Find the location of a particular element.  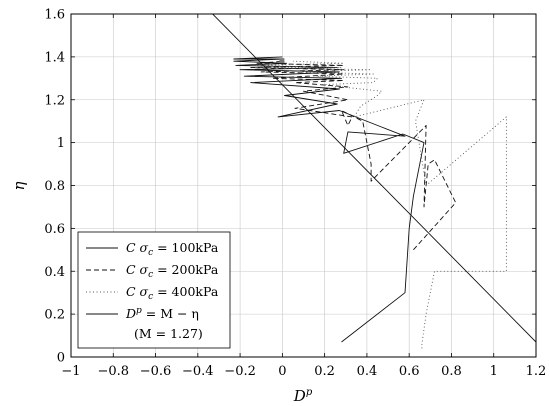

legend-box is located at coordinates (154, 290).